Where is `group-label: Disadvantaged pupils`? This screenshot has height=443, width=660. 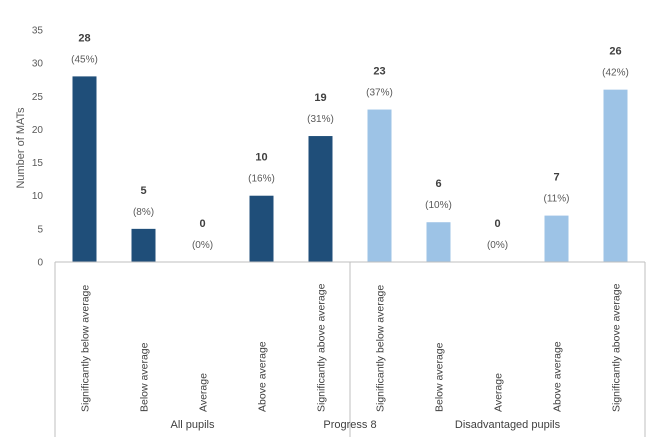
group-label: Disadvantaged pupils is located at coordinates (508, 425).